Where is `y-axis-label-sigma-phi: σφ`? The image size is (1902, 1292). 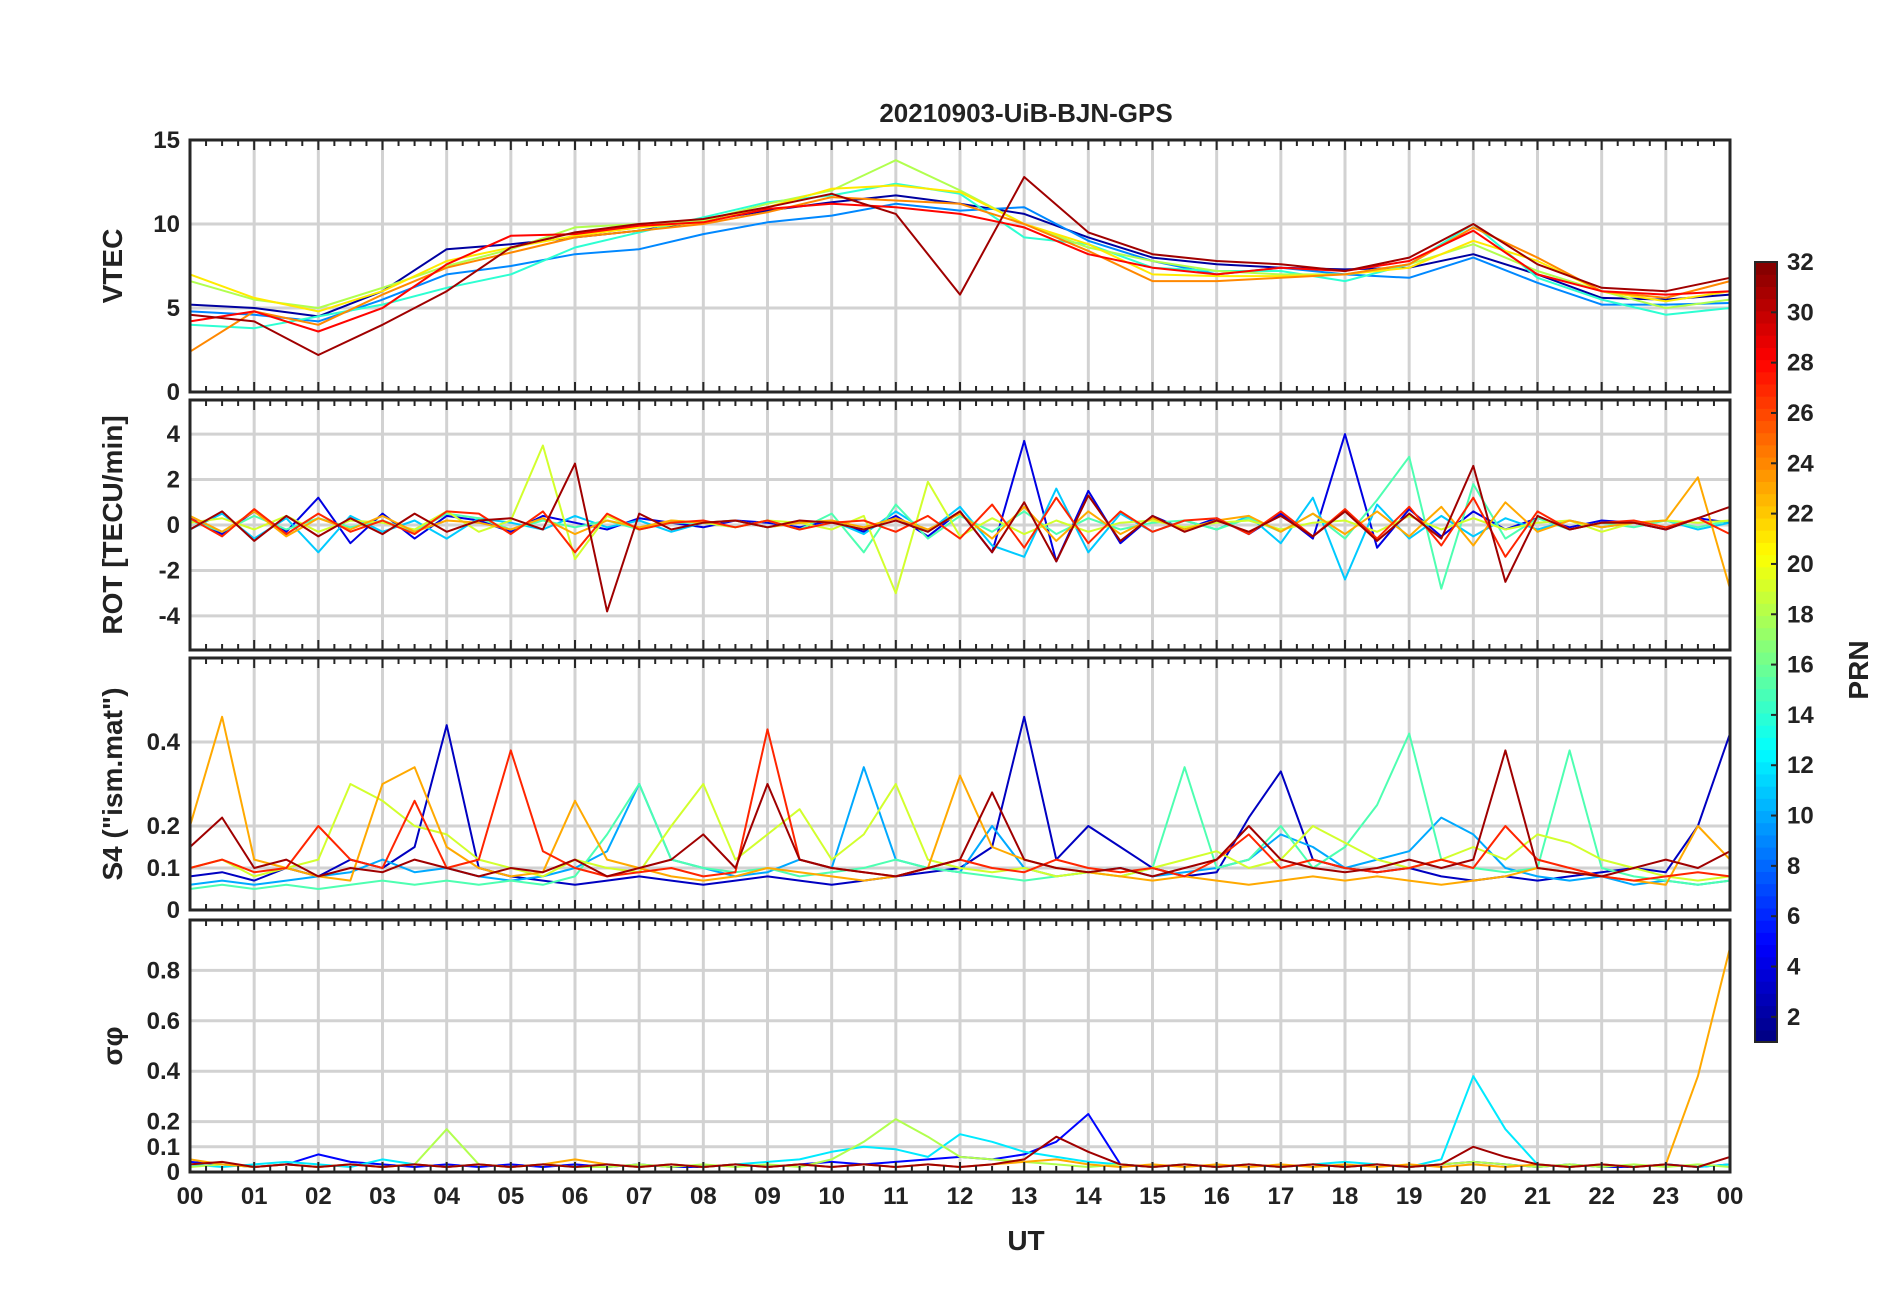
y-axis-label-sigma-phi: σφ is located at coordinates (112, 1045).